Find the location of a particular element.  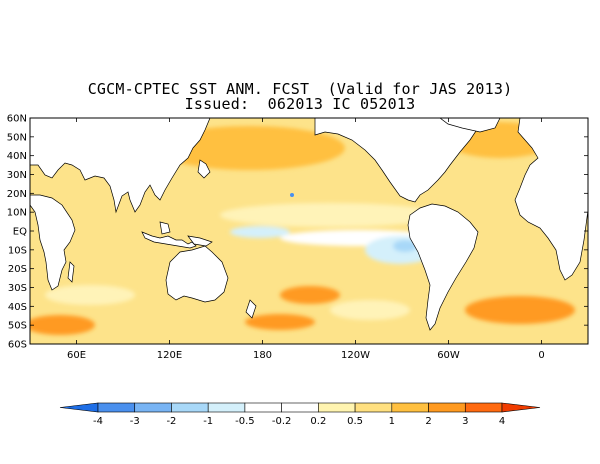

landmass-eurasia is located at coordinates (120, 166).